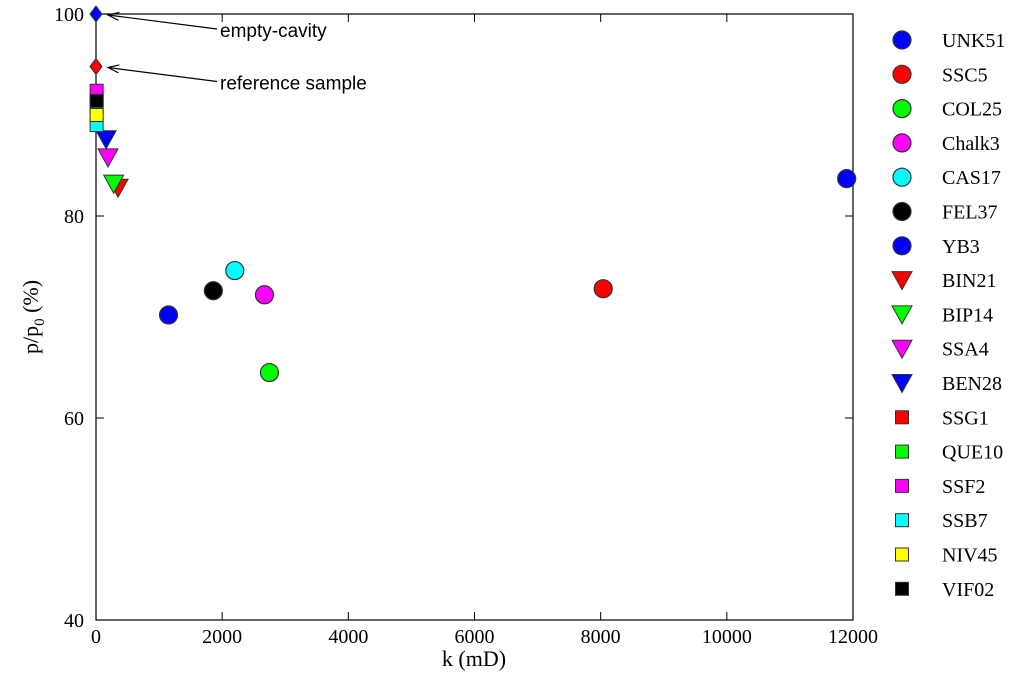 The height and width of the screenshot is (673, 1026). What do you see at coordinates (264, 295) in the screenshot?
I see `data-point-chalk3` at bounding box center [264, 295].